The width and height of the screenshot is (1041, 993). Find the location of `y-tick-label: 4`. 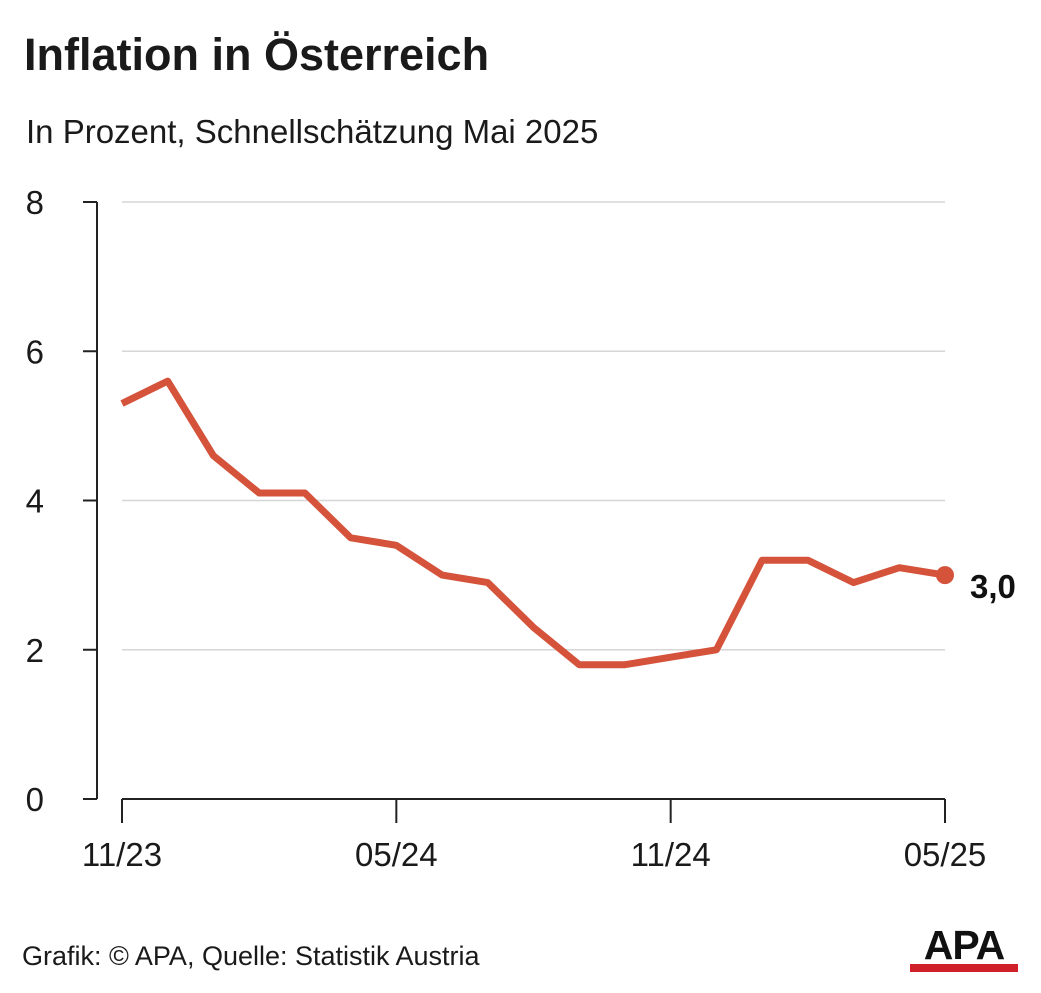

y-tick-label: 4 is located at coordinates (35, 501).